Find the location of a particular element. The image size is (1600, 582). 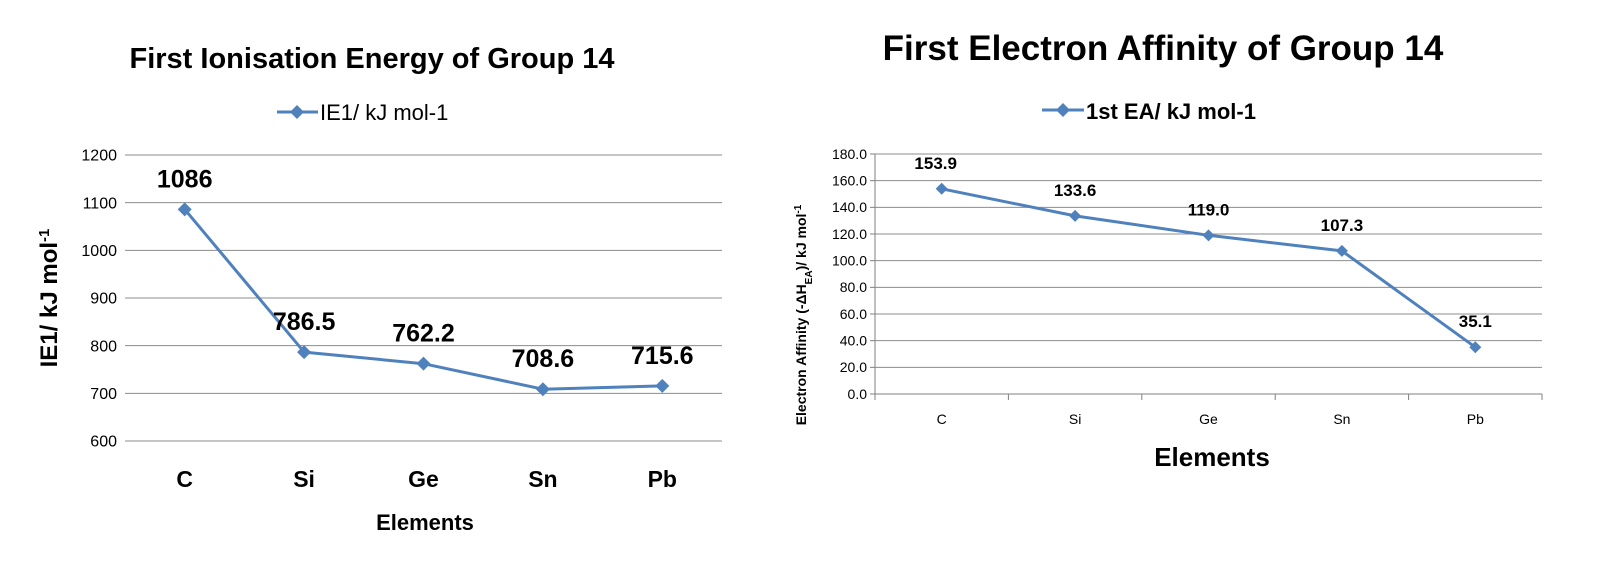

c2-y-tick-label: 160.0 is located at coordinates (849, 181).